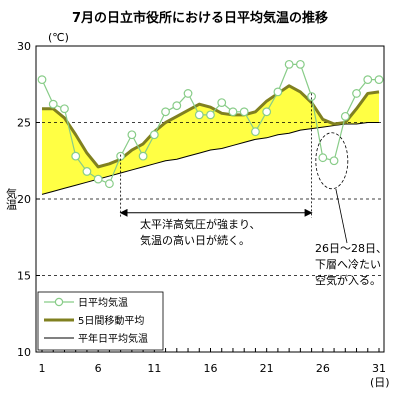 The image size is (400, 404). I want to click on legend: 日平均気温 5日間移動平均 平年日平均気温, so click(100, 321).